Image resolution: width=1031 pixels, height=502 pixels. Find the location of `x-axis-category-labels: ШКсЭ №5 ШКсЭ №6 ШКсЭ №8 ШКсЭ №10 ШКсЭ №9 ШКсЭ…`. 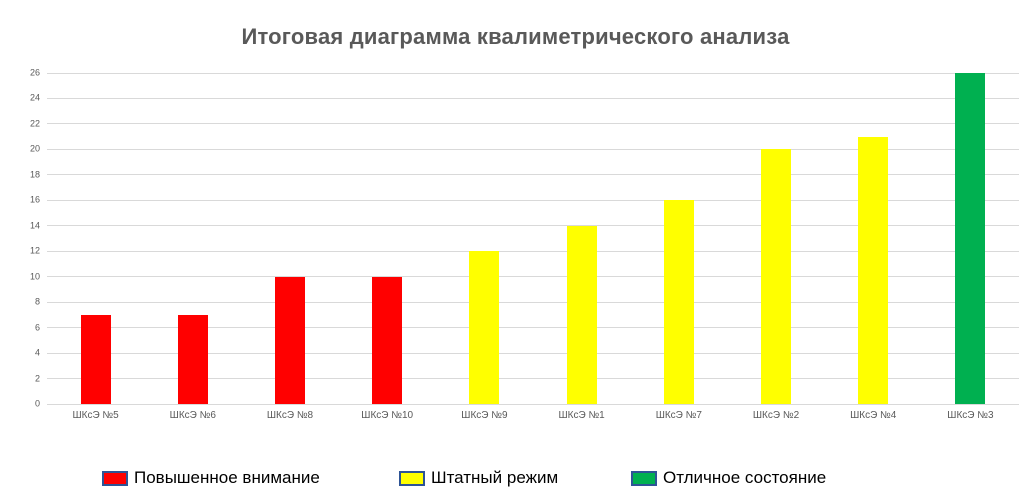

x-axis-category-labels: ШКсЭ №5 ШКсЭ №6 ШКсЭ №8 ШКсЭ №10 ШКсЭ №9 ШКсЭ… is located at coordinates (533, 415).